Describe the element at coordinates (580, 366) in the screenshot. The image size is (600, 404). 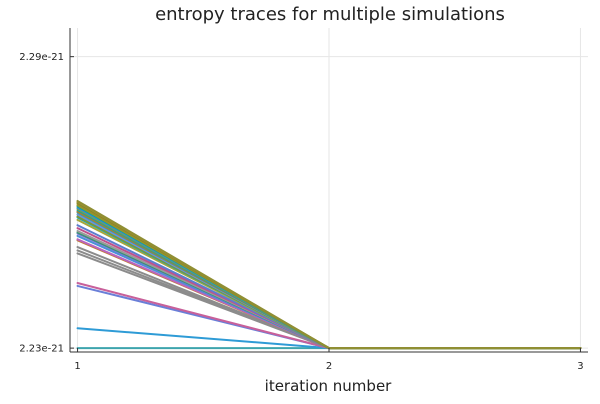
I see `x-tick-label-2: 3` at that location.